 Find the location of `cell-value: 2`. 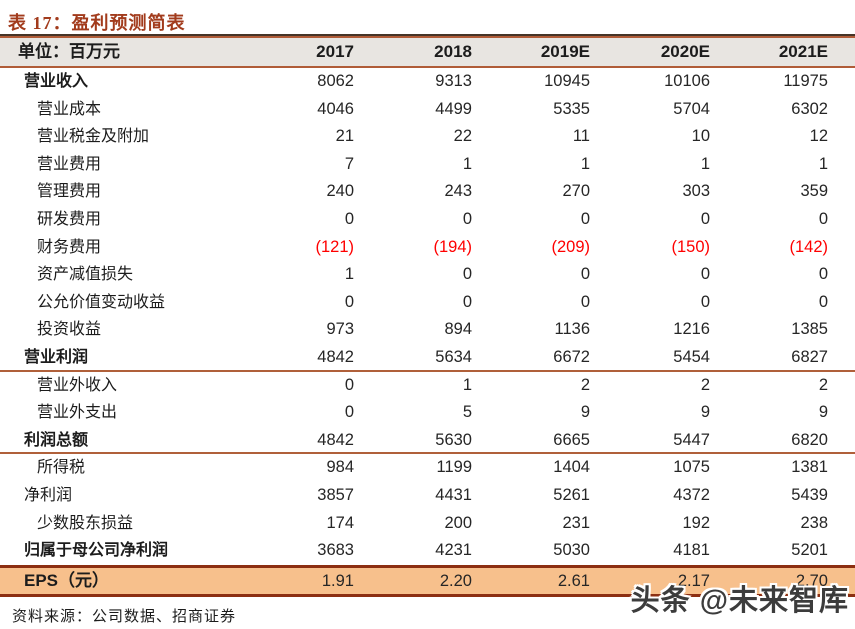

cell-value: 2 is located at coordinates (585, 384).